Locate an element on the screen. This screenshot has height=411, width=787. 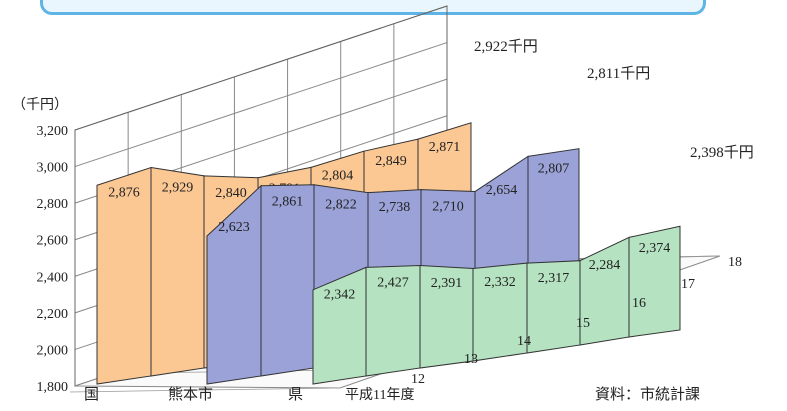
data-label: 2,822 is located at coordinates (341, 205).